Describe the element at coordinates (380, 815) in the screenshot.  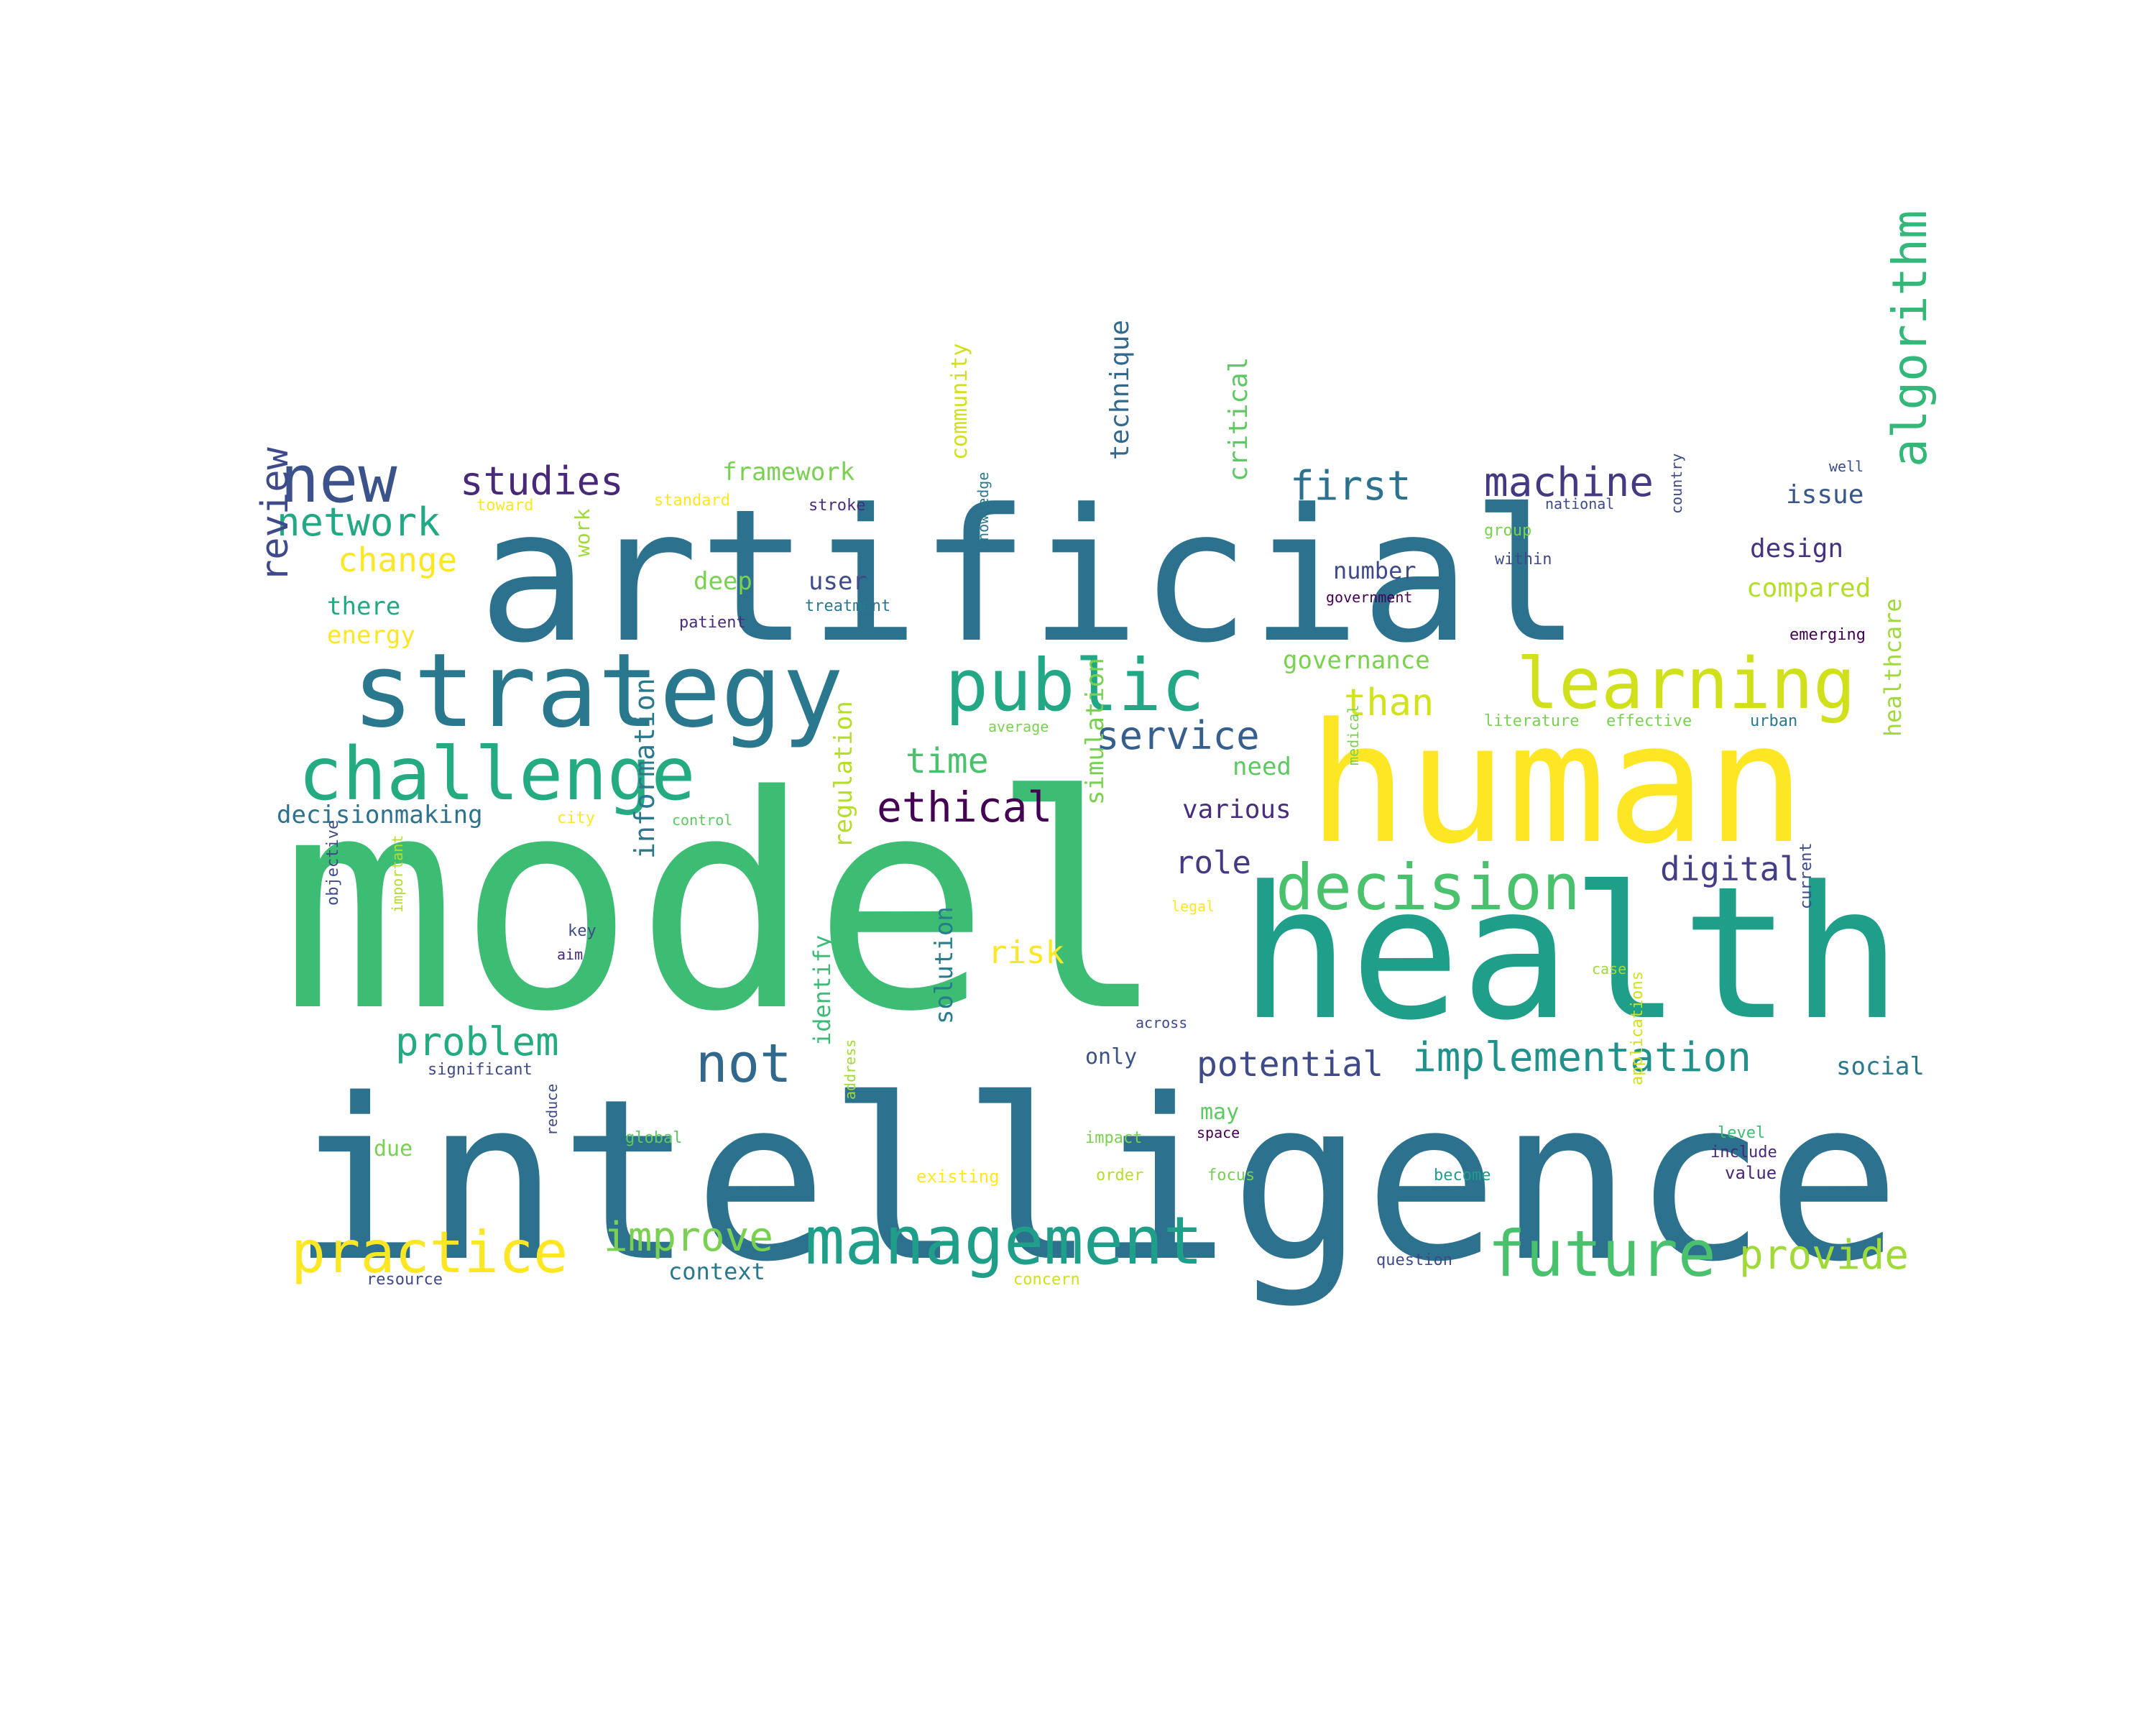
I see `word-decisionmaking: decisionmaking` at that location.